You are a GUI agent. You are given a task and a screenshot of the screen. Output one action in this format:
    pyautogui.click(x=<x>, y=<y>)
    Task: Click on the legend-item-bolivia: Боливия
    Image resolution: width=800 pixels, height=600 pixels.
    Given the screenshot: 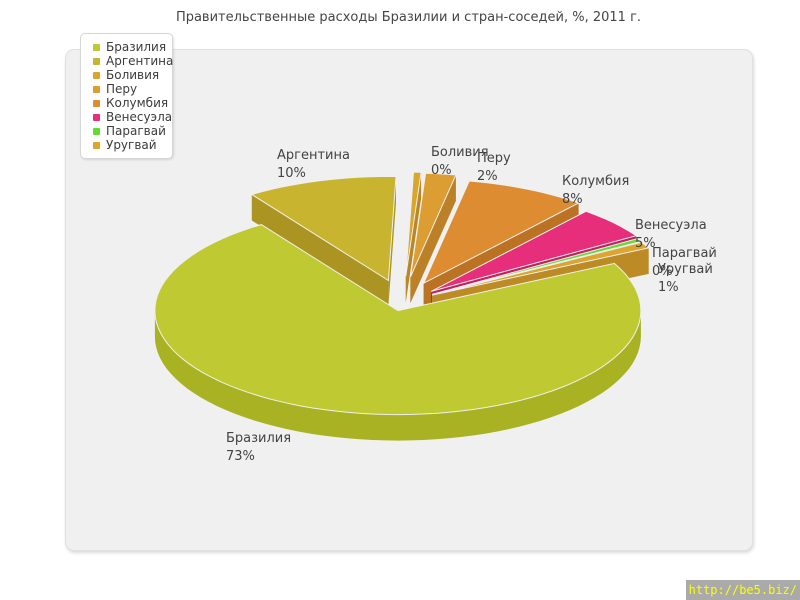 What is the action you would take?
    pyautogui.click(x=126, y=75)
    